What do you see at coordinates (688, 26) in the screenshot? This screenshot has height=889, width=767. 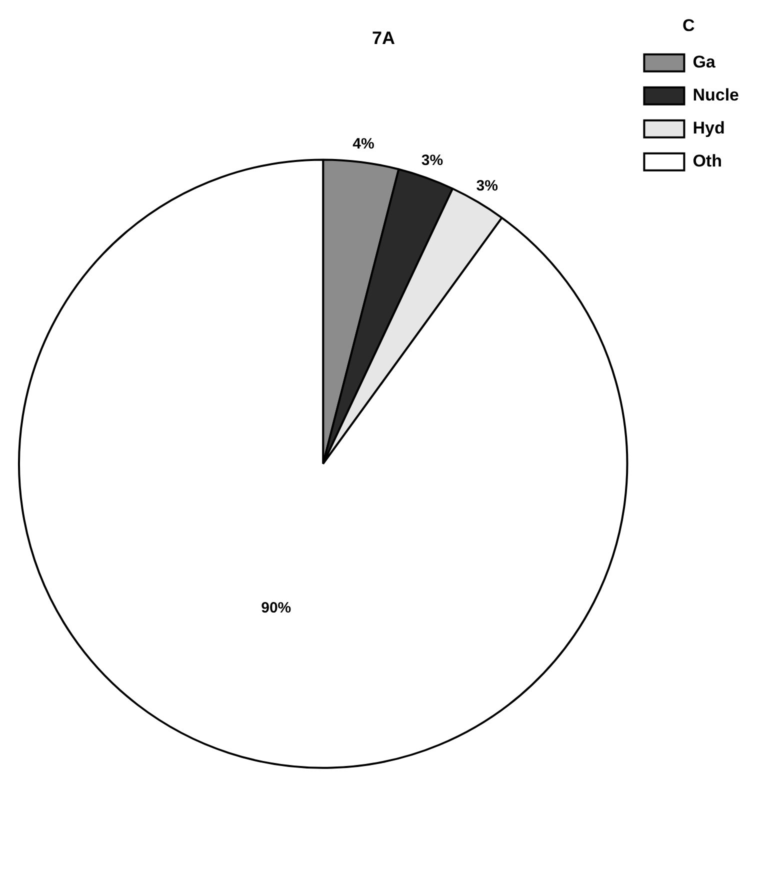 I see `legend-title: C` at bounding box center [688, 26].